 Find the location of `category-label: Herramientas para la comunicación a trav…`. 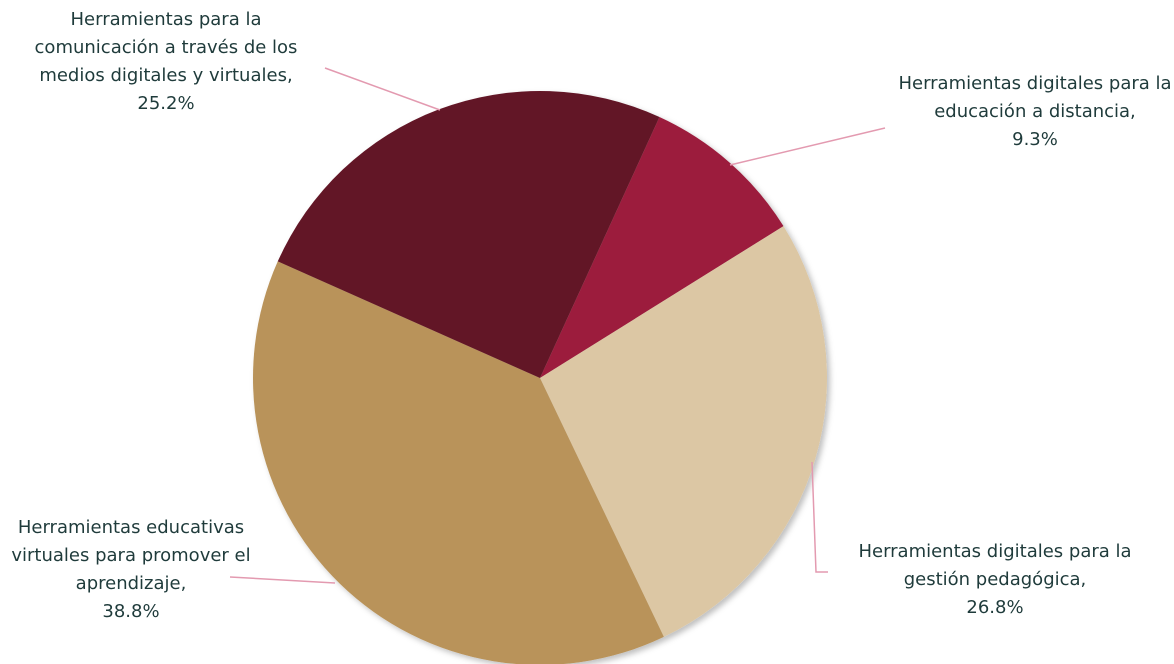

category-label: Herramientas para la comunicación a trav… is located at coordinates (166, 47).